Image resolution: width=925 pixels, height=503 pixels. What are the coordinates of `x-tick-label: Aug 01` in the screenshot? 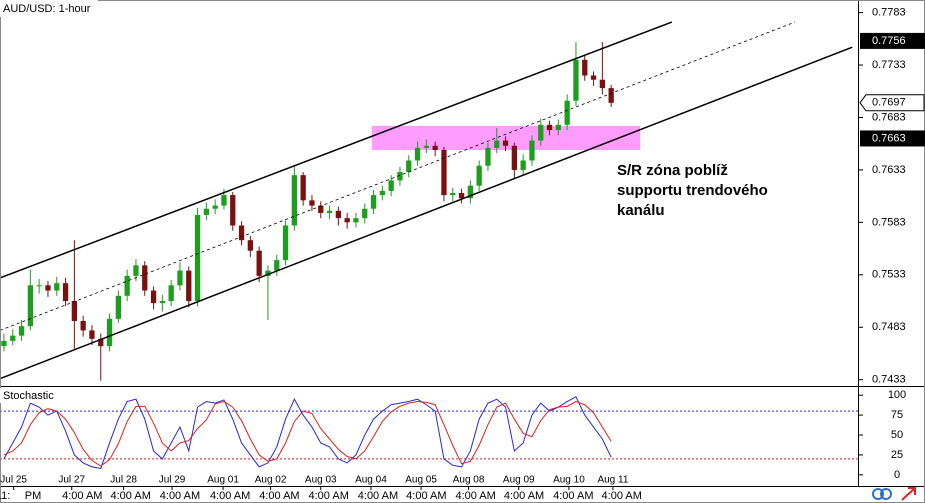 It's located at (223, 480).